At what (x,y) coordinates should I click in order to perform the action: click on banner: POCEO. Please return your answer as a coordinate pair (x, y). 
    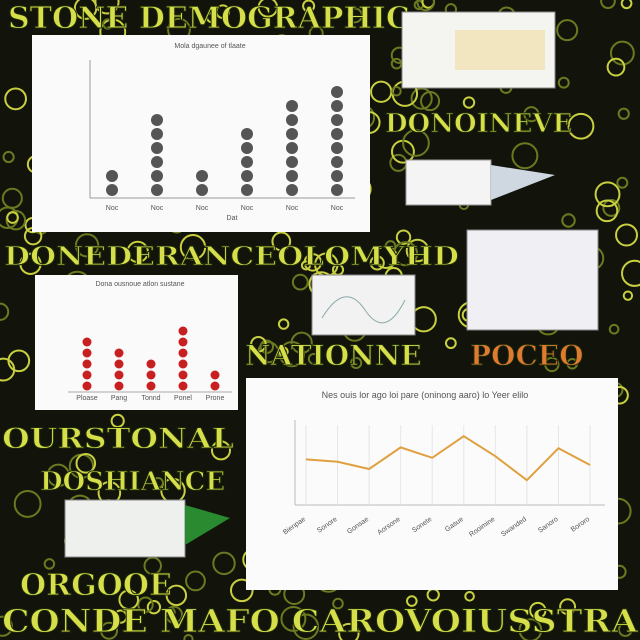
    Looking at the image, I should click on (526, 355).